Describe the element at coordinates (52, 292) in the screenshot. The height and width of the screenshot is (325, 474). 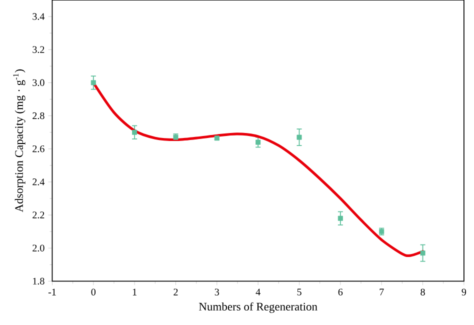
I see `x-tick-label: -1` at that location.